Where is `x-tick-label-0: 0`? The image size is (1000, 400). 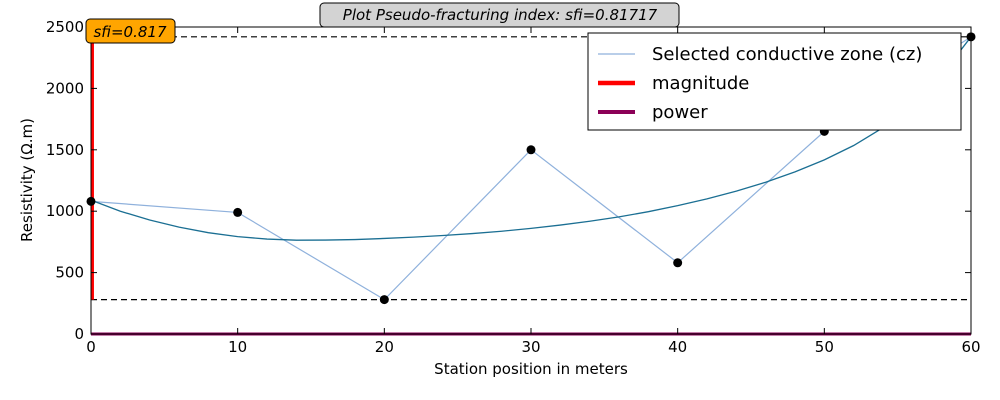
x-tick-label-0: 0 is located at coordinates (91, 347).